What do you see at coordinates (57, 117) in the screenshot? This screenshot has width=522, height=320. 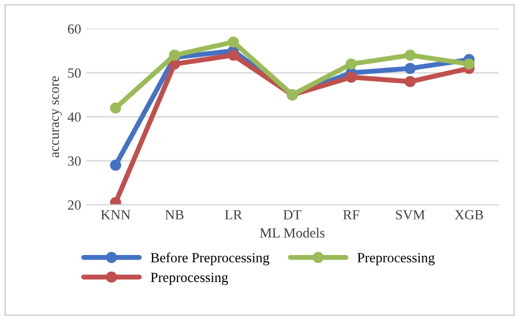 I see `y-axis-title: accuracy score` at bounding box center [57, 117].